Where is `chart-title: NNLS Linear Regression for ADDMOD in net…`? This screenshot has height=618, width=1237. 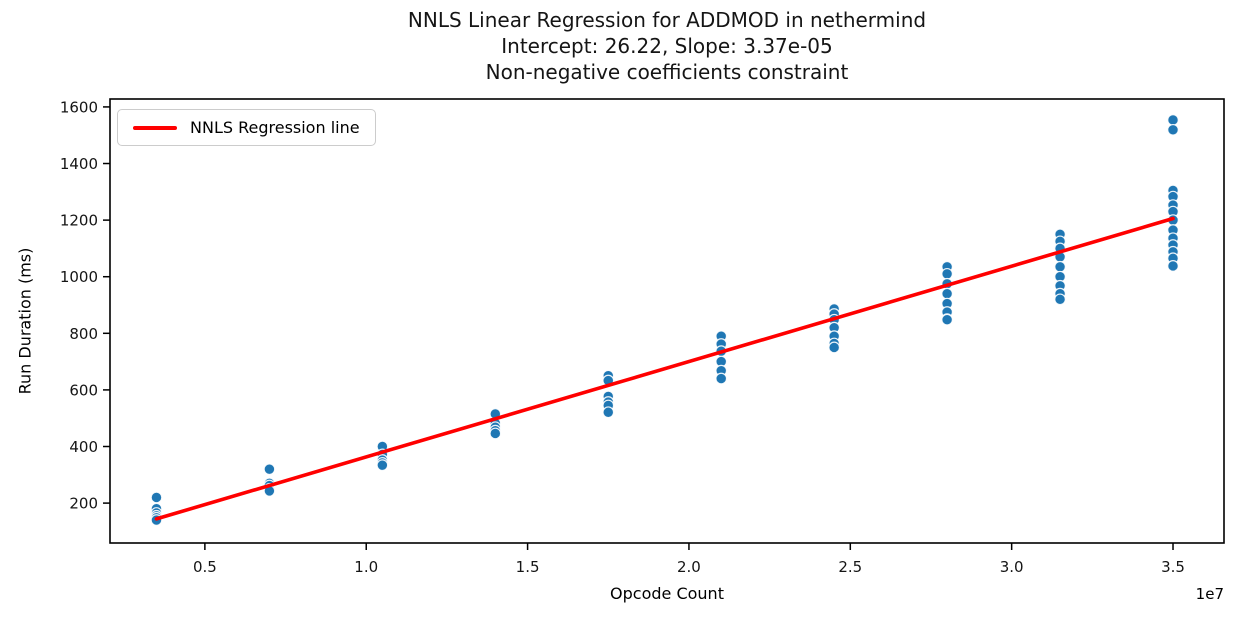
chart-title: NNLS Linear Regression for ADDMOD in net… is located at coordinates (667, 20).